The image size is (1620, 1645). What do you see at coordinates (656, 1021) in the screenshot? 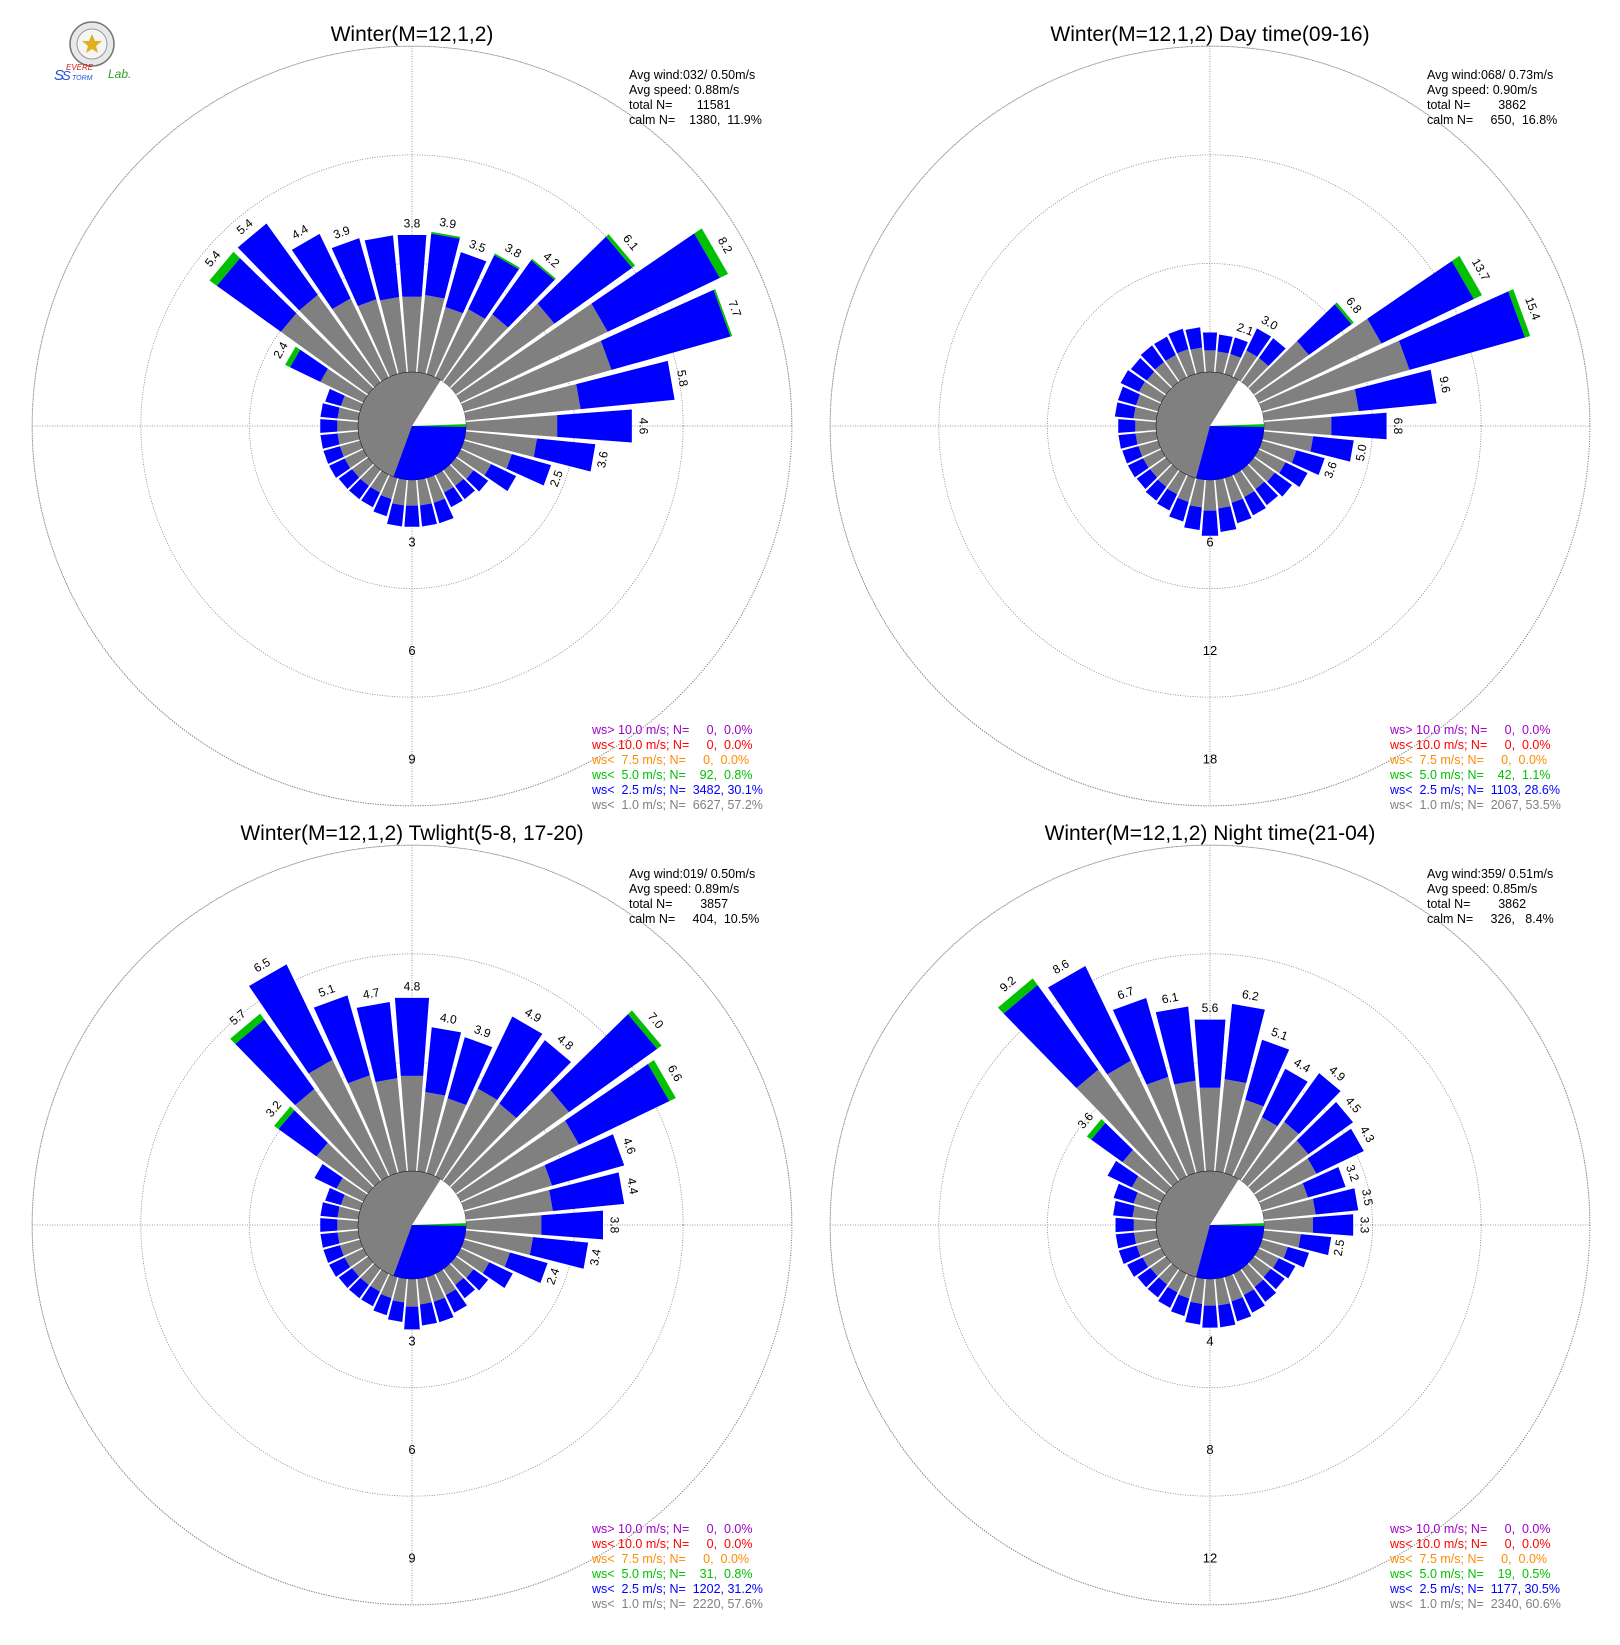
I see `bar-value-label: 7.0` at bounding box center [656, 1021].